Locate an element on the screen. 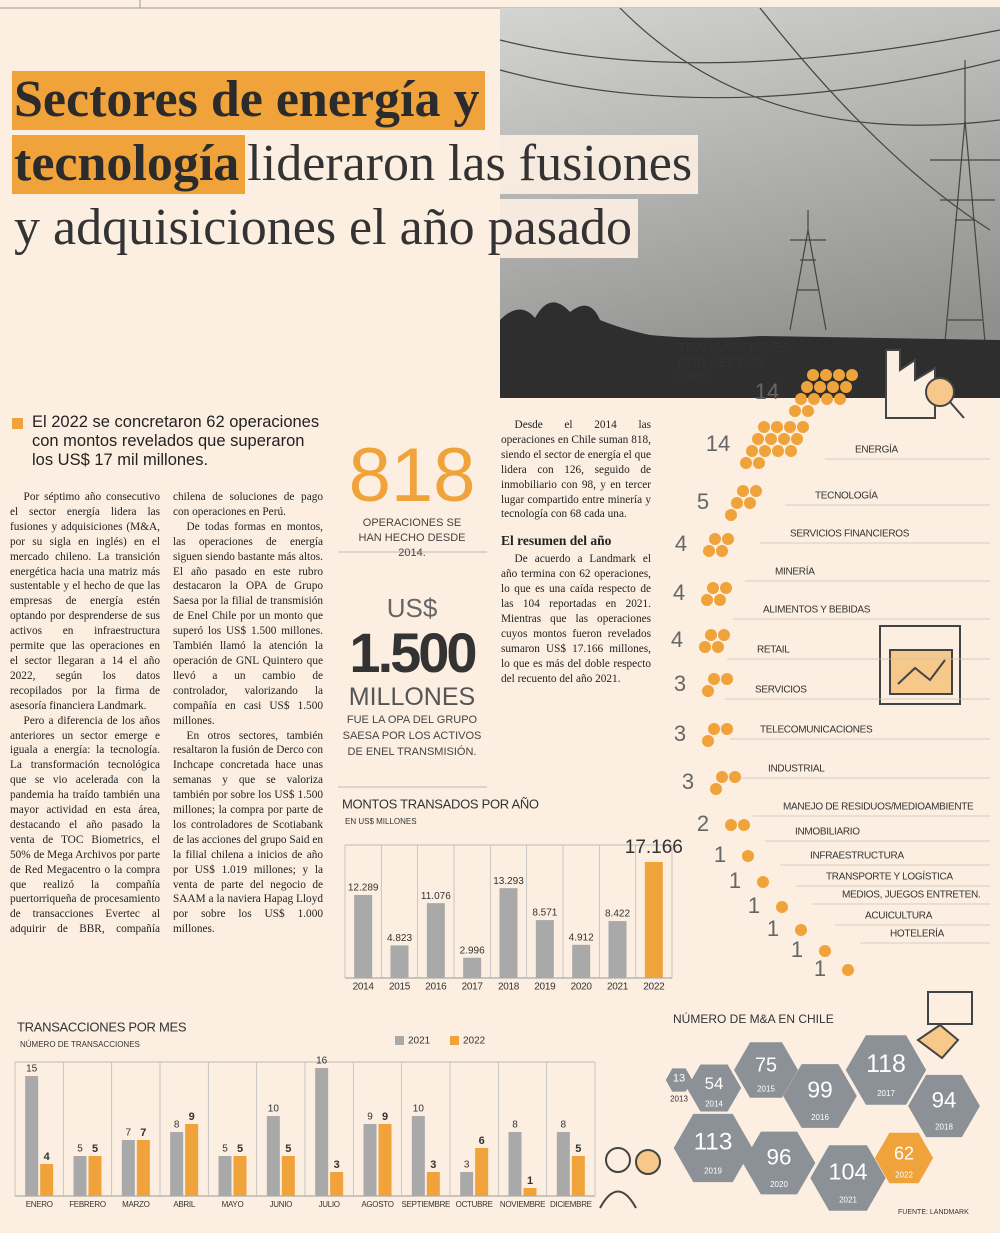 The image size is (1000, 1233). photo-trees is located at coordinates (750, 350).